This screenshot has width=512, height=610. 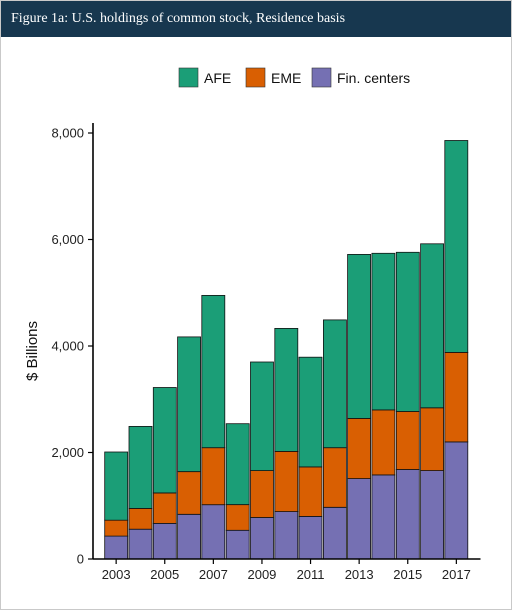 What do you see at coordinates (359, 519) in the screenshot?
I see `bar-fin-centers-2013` at bounding box center [359, 519].